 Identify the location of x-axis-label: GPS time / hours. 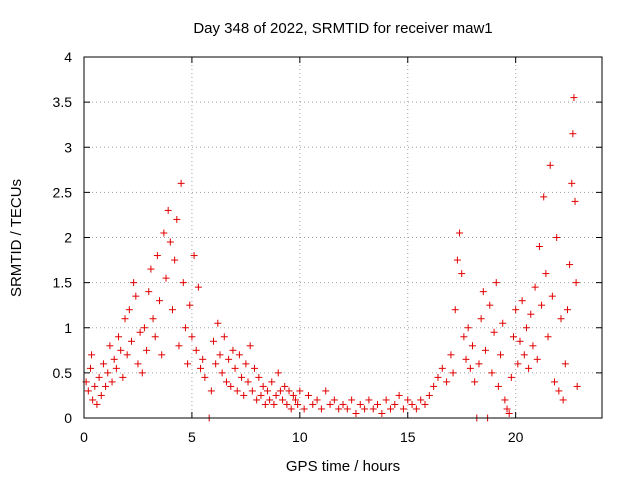
(343, 466).